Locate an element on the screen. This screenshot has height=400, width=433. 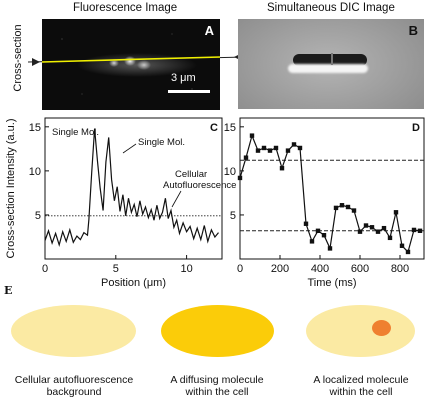
caption-line: A localized molecule is located at coordinates (361, 380).